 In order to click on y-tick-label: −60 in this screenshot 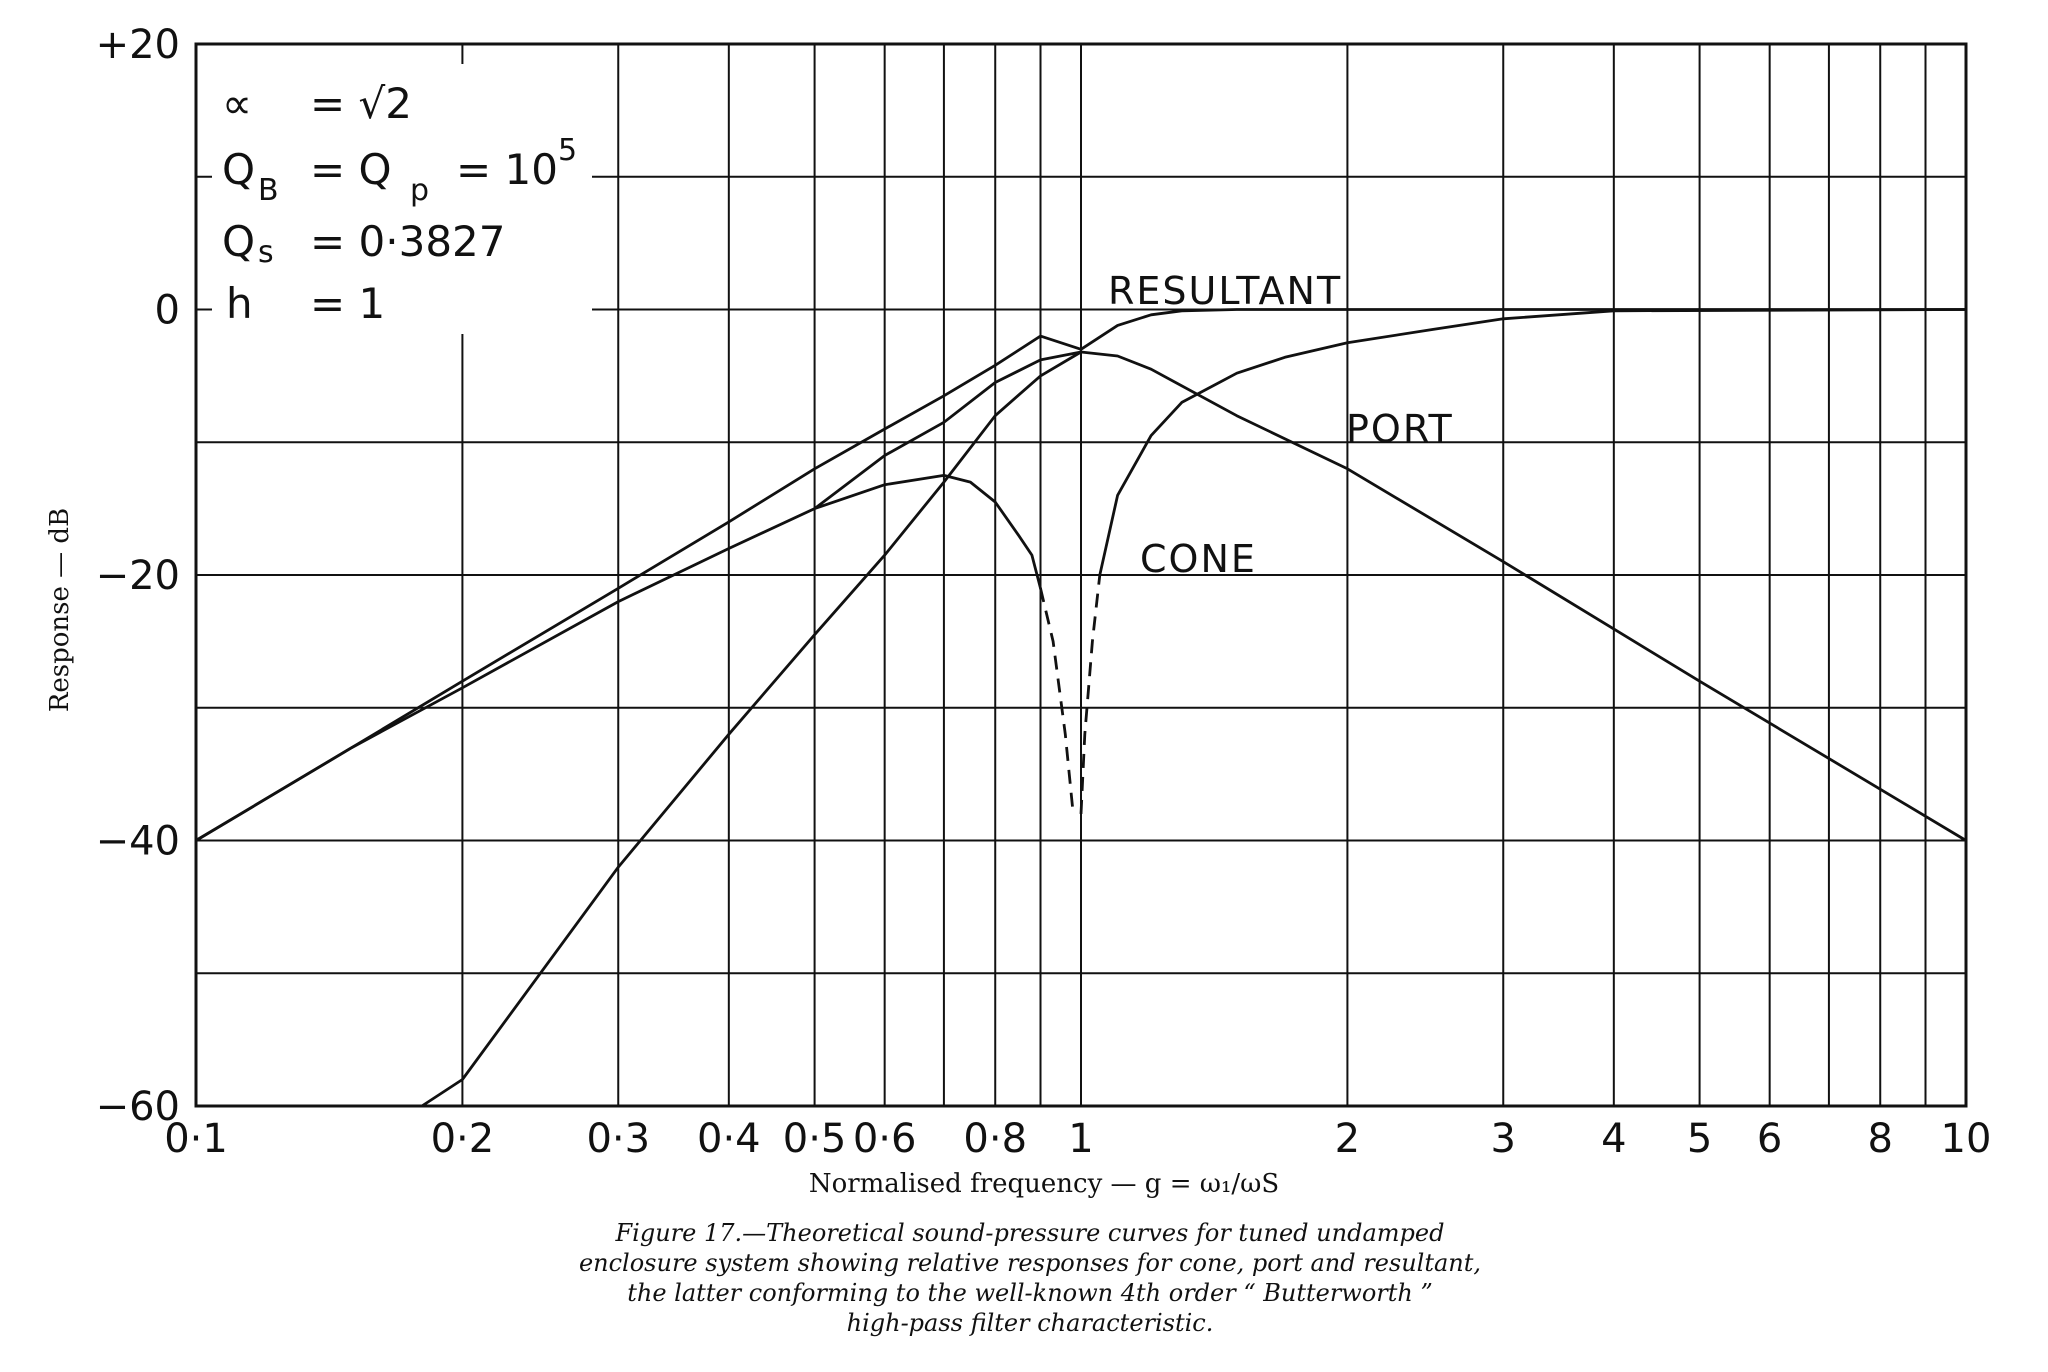, I will do `click(138, 1107)`.